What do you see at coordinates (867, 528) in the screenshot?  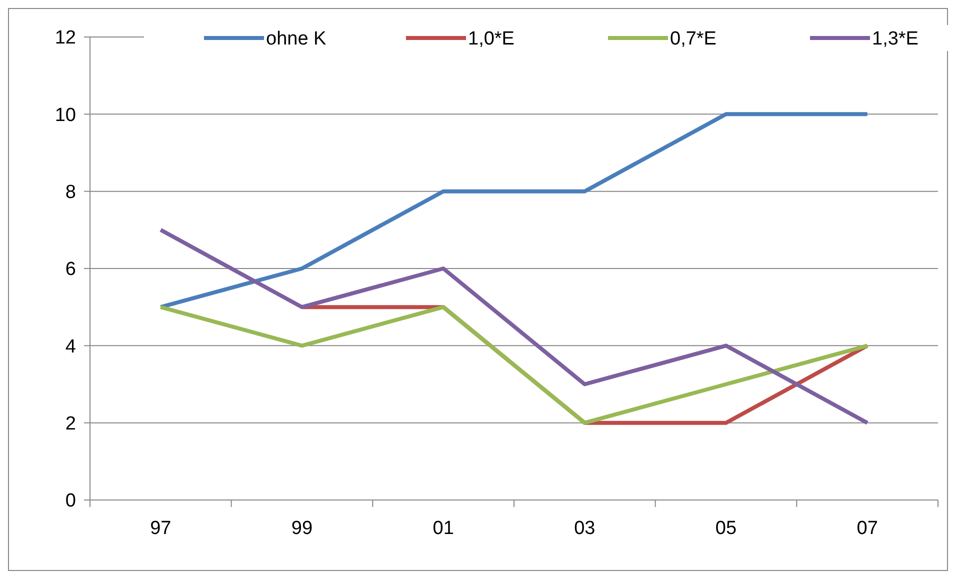 I see `x-tick-label: 07` at bounding box center [867, 528].